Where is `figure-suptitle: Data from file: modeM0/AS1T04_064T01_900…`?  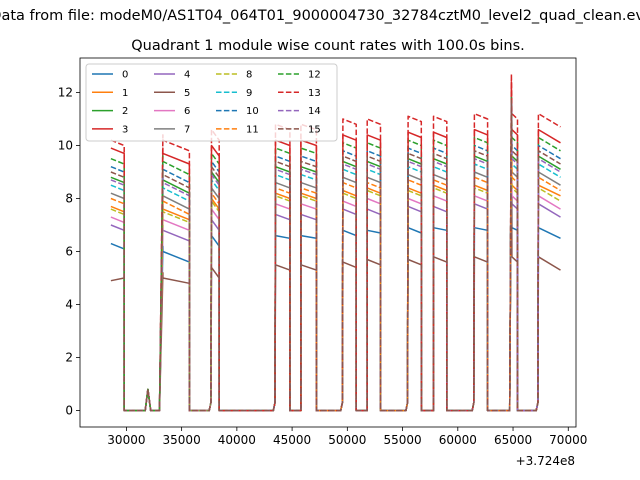 figure-suptitle: Data from file: modeM0/AS1T04_064T01_900… is located at coordinates (320, 16).